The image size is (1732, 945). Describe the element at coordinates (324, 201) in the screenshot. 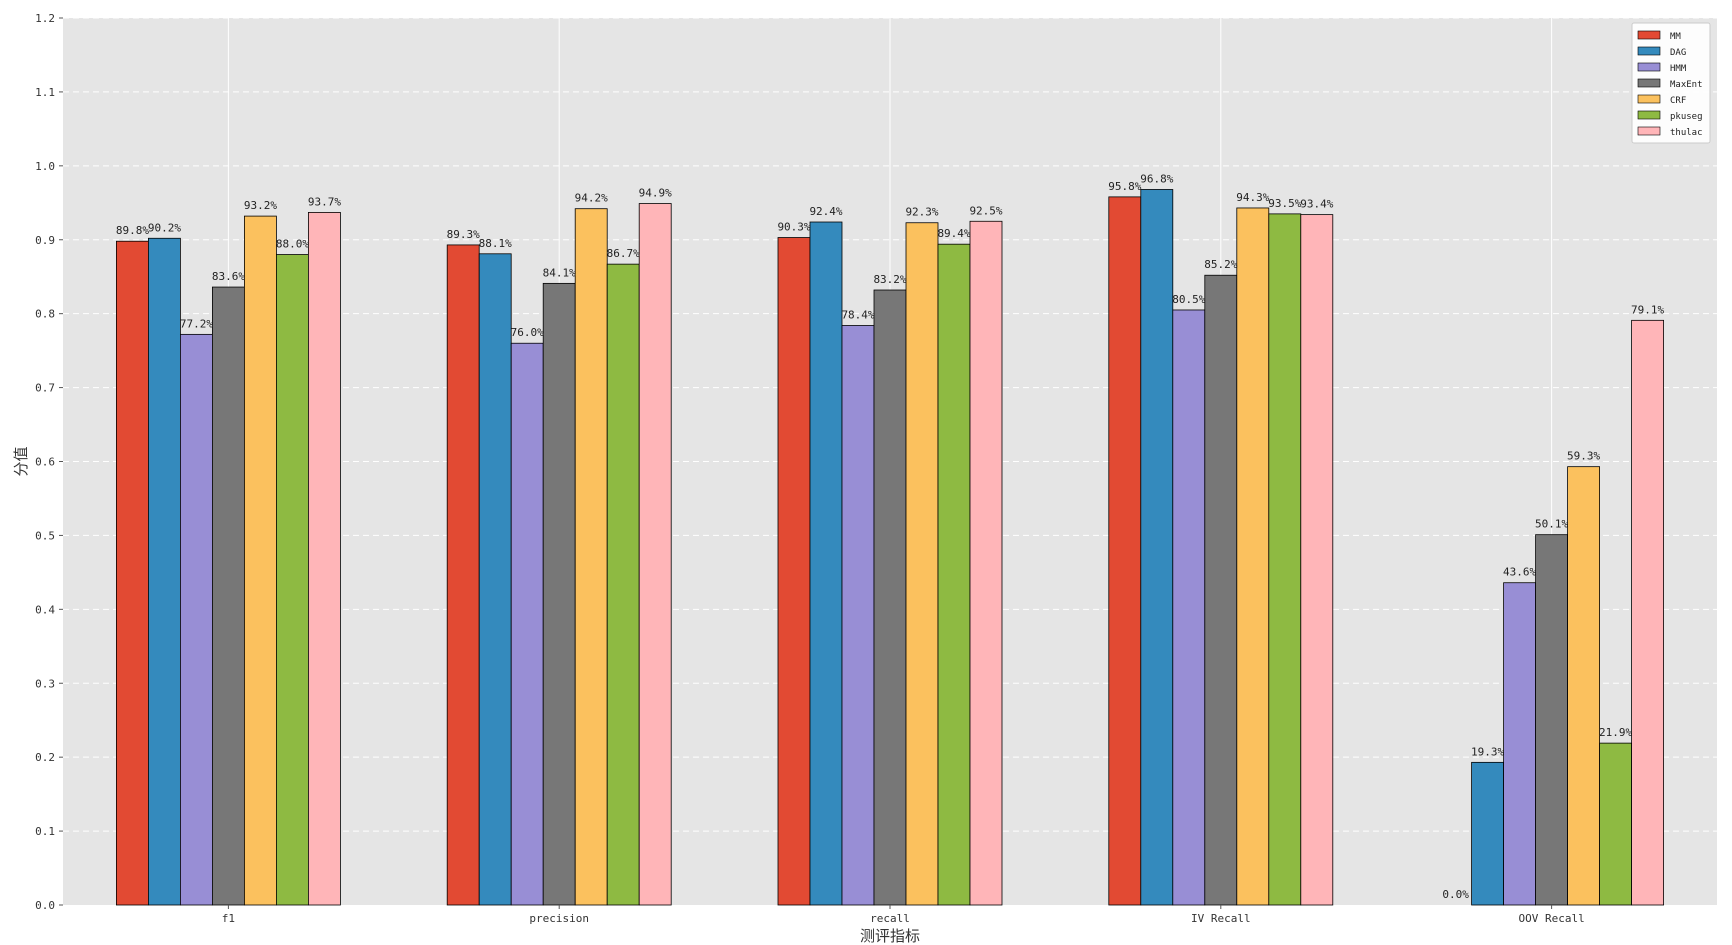

I see `data-label: 93.7%` at that location.